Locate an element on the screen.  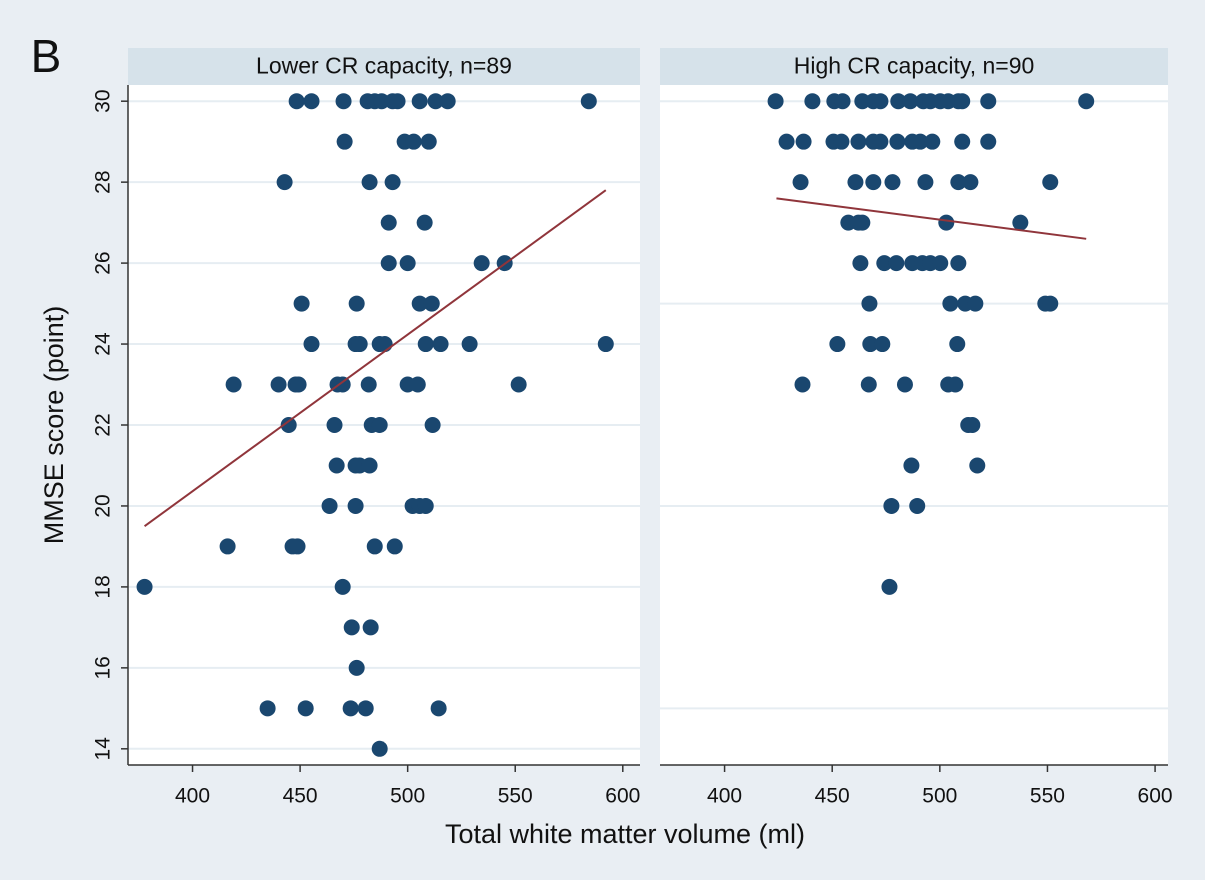
y-tick-label: 30 is located at coordinates (103, 101).